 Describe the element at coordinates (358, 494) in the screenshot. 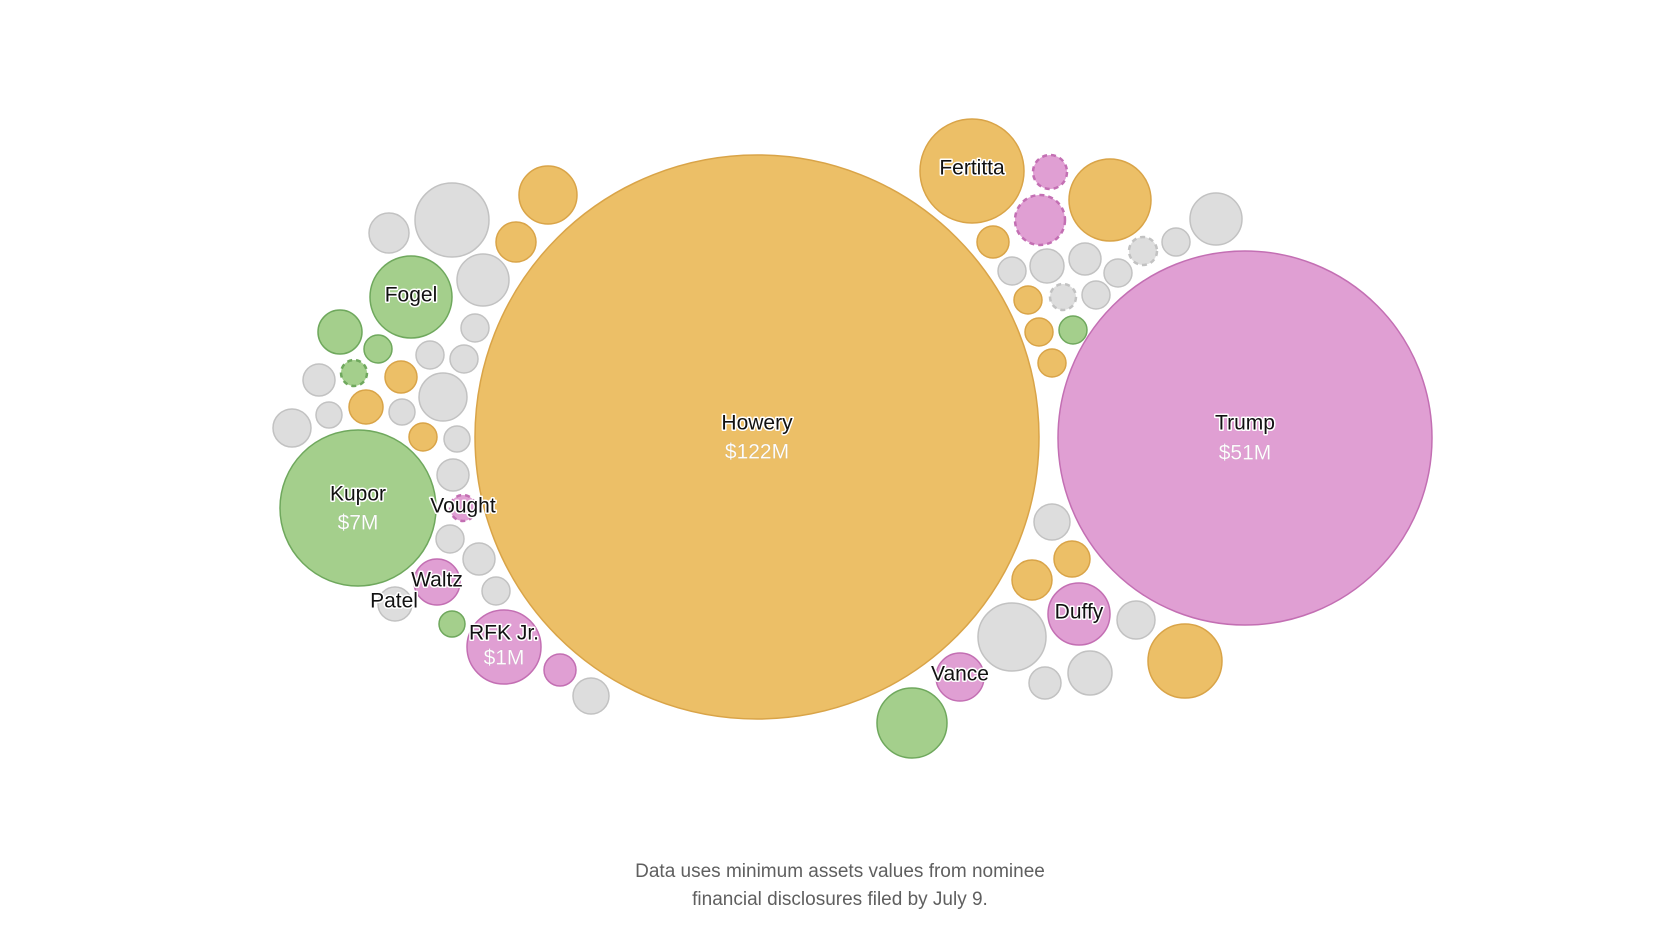

I see `bubble-label-kupor: Kupor` at that location.